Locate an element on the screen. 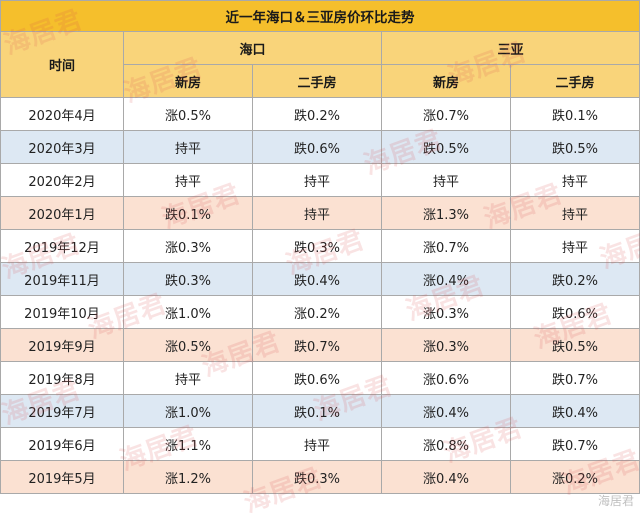 The image size is (640, 520). row-haikou-new: 涨1.1% is located at coordinates (188, 444).